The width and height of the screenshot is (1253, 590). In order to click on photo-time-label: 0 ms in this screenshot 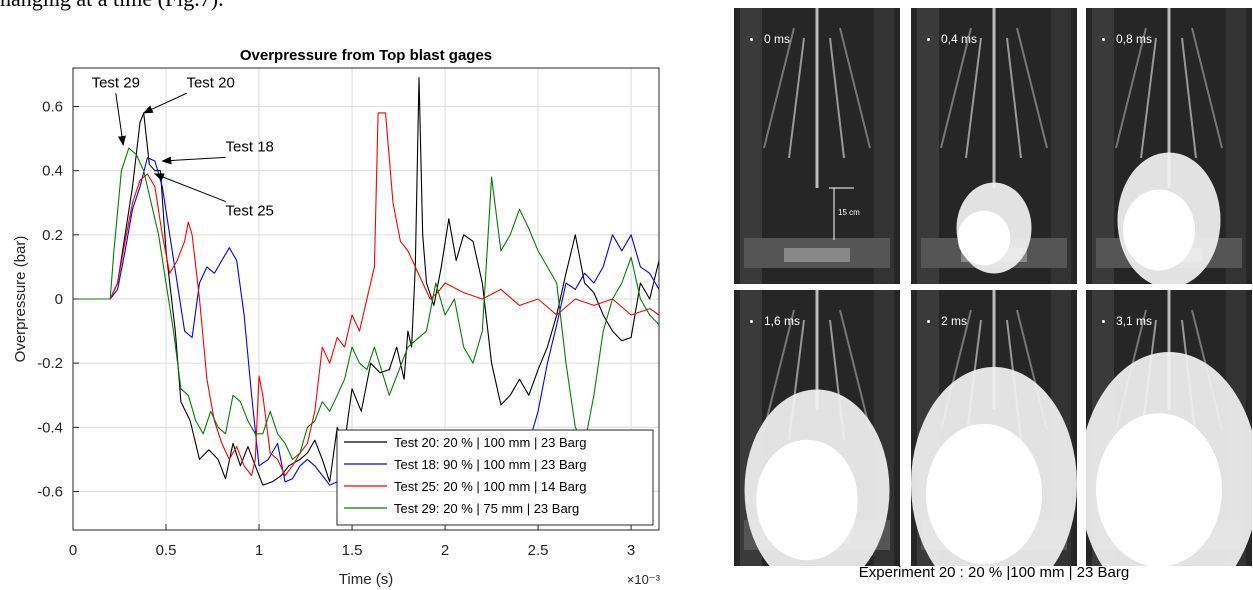, I will do `click(777, 39)`.